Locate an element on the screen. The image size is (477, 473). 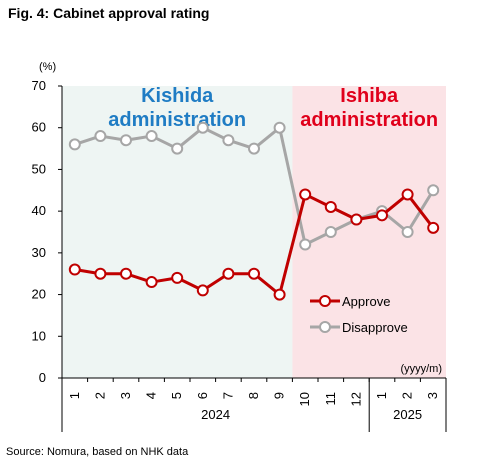
source-note: Source: Nomura, based on NHK data is located at coordinates (97, 452).